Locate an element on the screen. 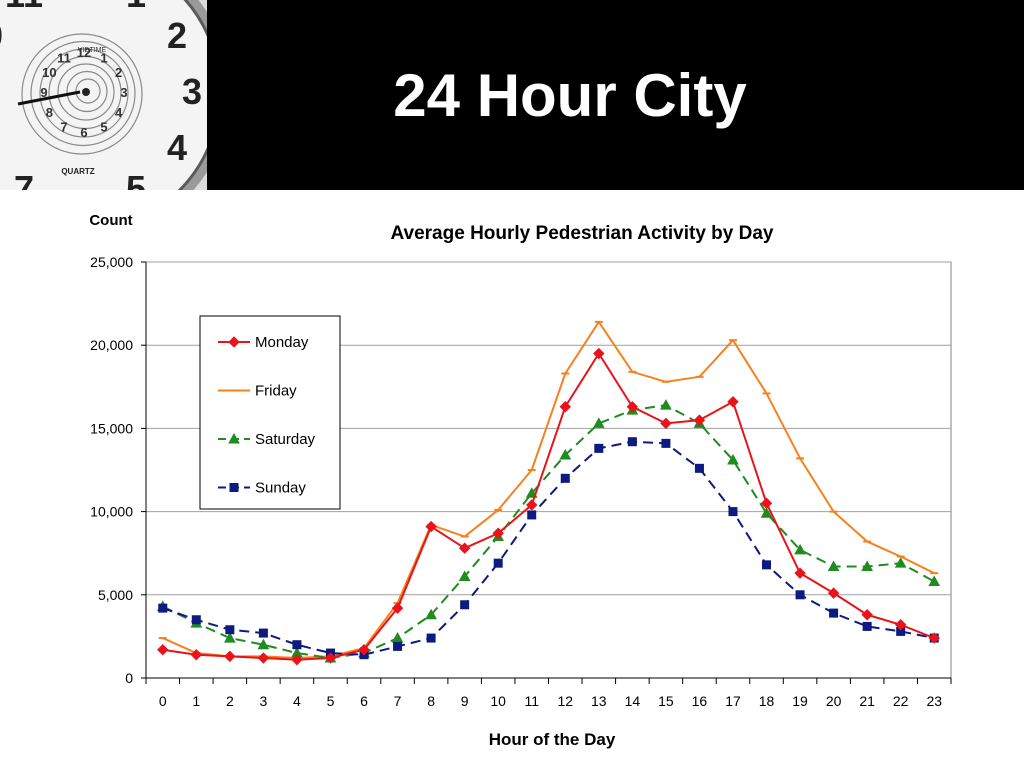 This screenshot has width=1024, height=768. x-tick-label: 17 is located at coordinates (733, 701).